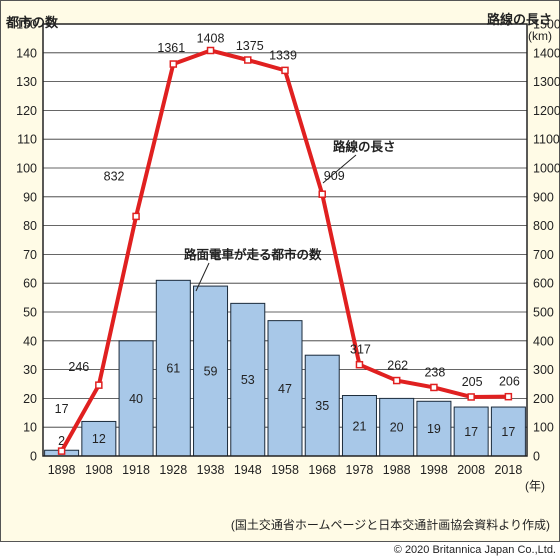  What do you see at coordinates (61, 441) in the screenshot?
I see `bar-value-label: 2` at bounding box center [61, 441].